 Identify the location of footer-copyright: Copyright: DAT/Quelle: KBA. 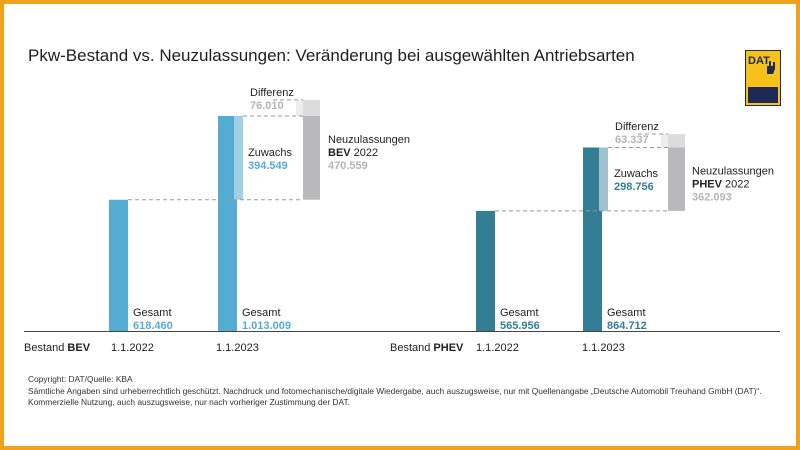
(80, 379).